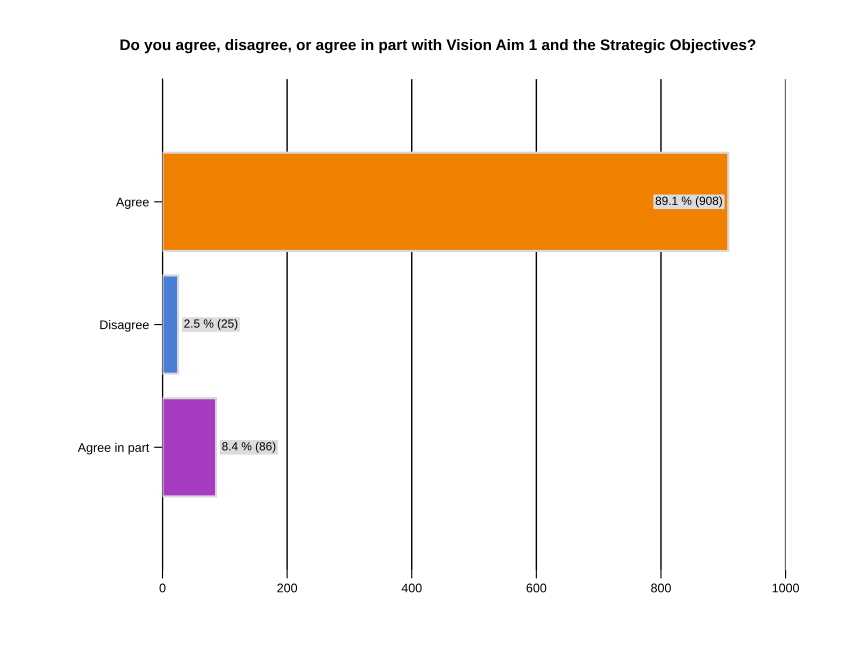 This screenshot has height=659, width=842. I want to click on data-label: 89.1 % (908), so click(689, 202).